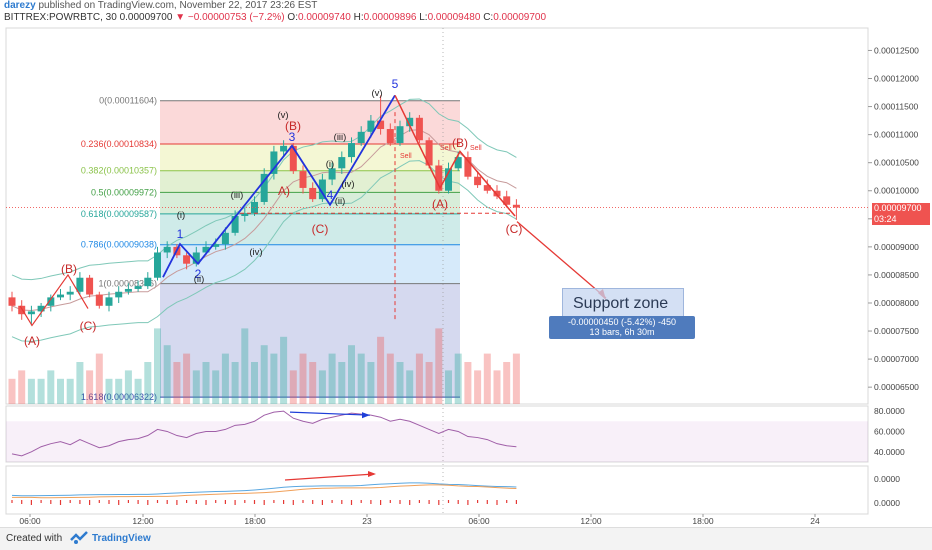  I want to click on author-name: darezy, so click(20, 5).